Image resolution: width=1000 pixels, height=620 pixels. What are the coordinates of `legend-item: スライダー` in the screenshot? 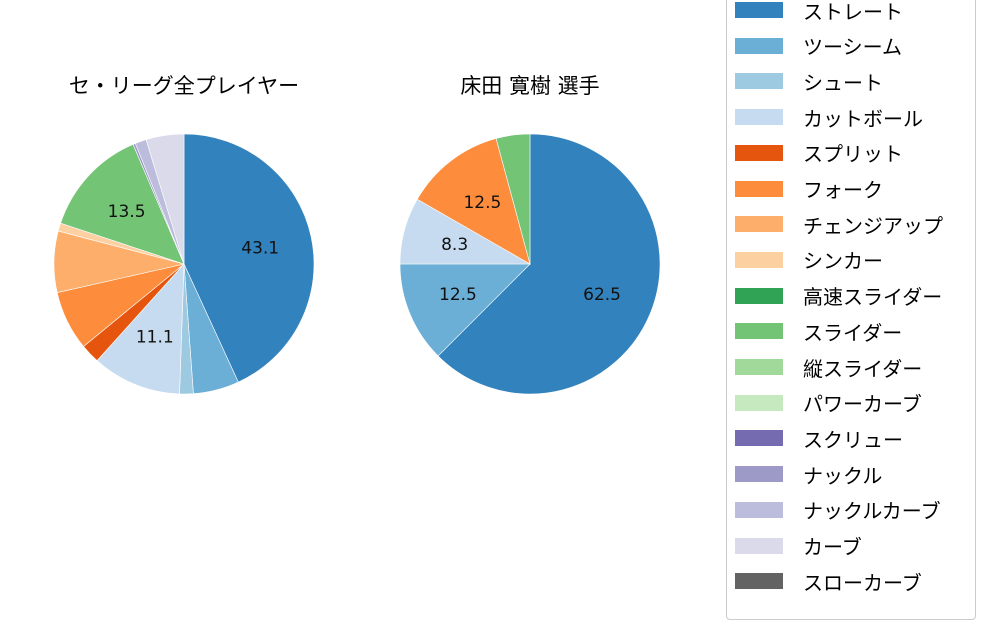 It's located at (819, 332).